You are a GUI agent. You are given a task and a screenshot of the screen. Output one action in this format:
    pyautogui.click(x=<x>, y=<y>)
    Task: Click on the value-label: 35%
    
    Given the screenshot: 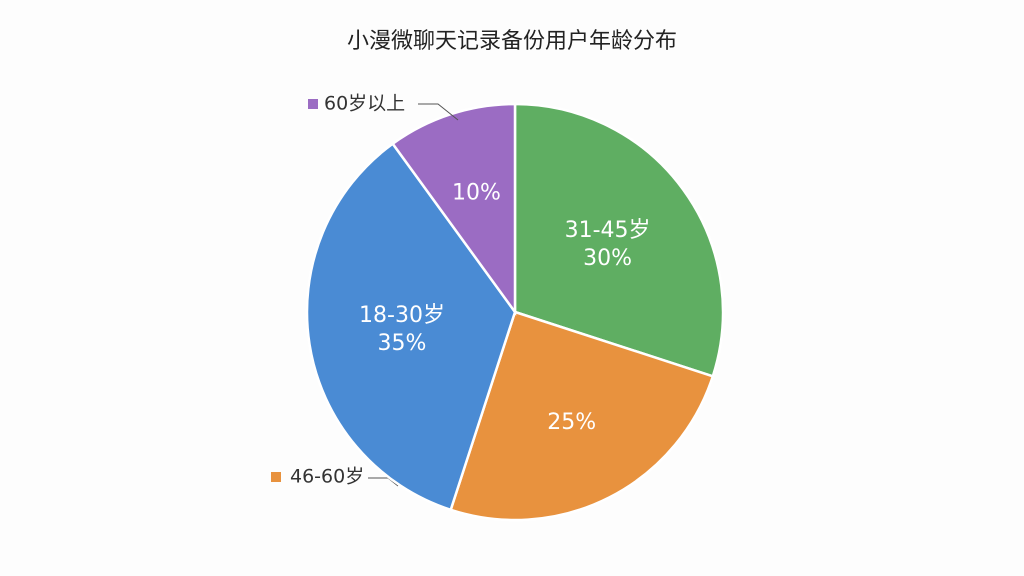 What is the action you would take?
    pyautogui.click(x=402, y=343)
    